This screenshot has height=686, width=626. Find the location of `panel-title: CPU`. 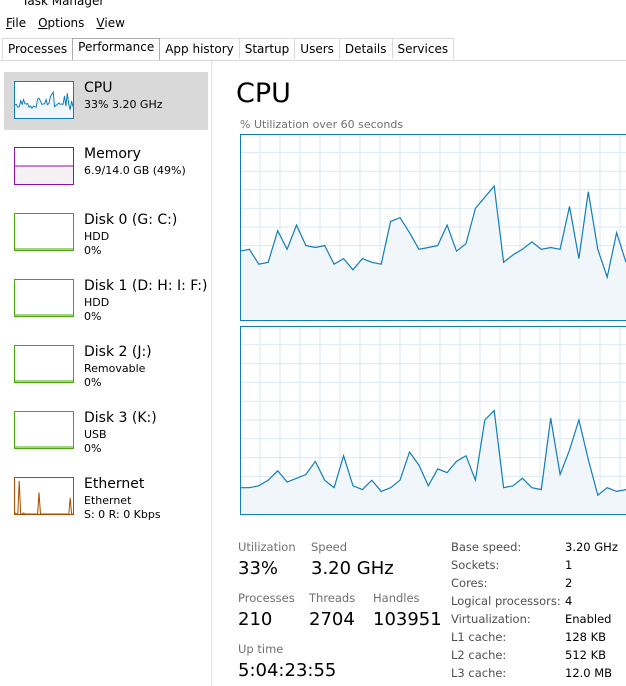

panel-title: CPU is located at coordinates (263, 93).